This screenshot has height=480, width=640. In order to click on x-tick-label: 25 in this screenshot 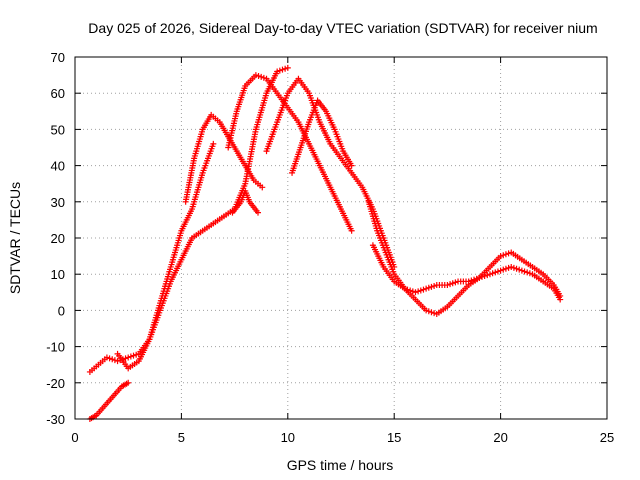, I will do `click(607, 437)`.